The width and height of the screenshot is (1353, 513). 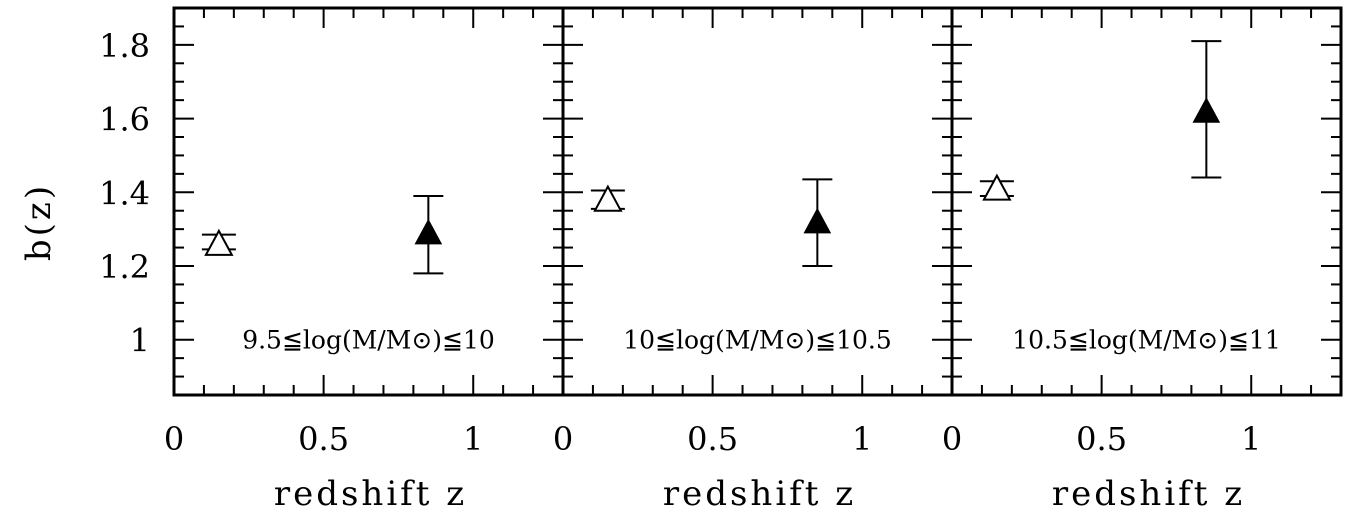 I want to click on y-axis-title: b(z), so click(x=39, y=222).